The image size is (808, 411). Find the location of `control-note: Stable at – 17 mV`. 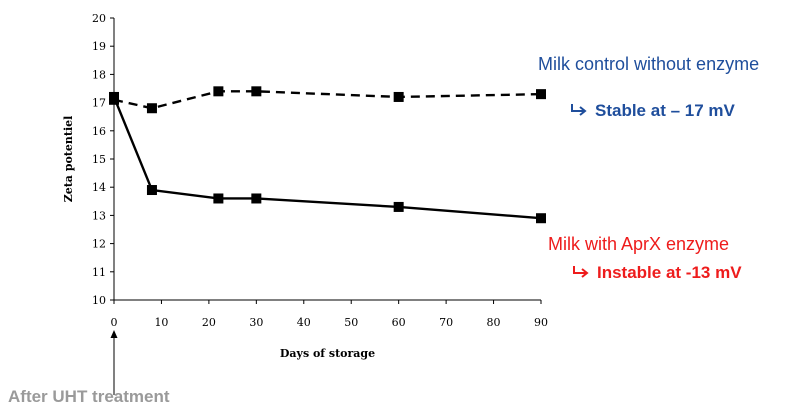

control-note: Stable at – 17 mV is located at coordinates (652, 111).